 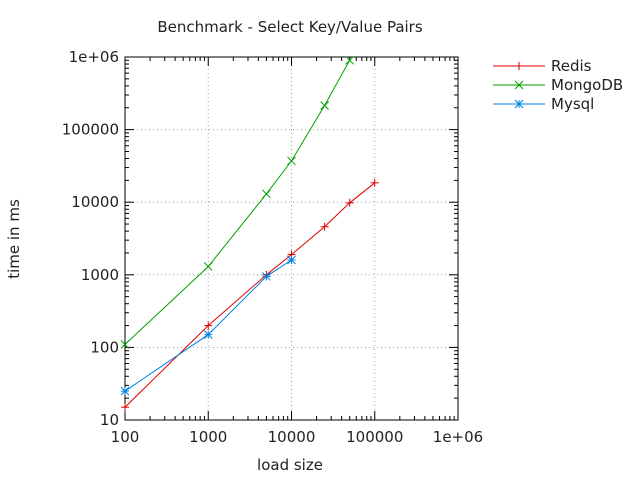 I want to click on legend-marker-redis, so click(x=519, y=66).